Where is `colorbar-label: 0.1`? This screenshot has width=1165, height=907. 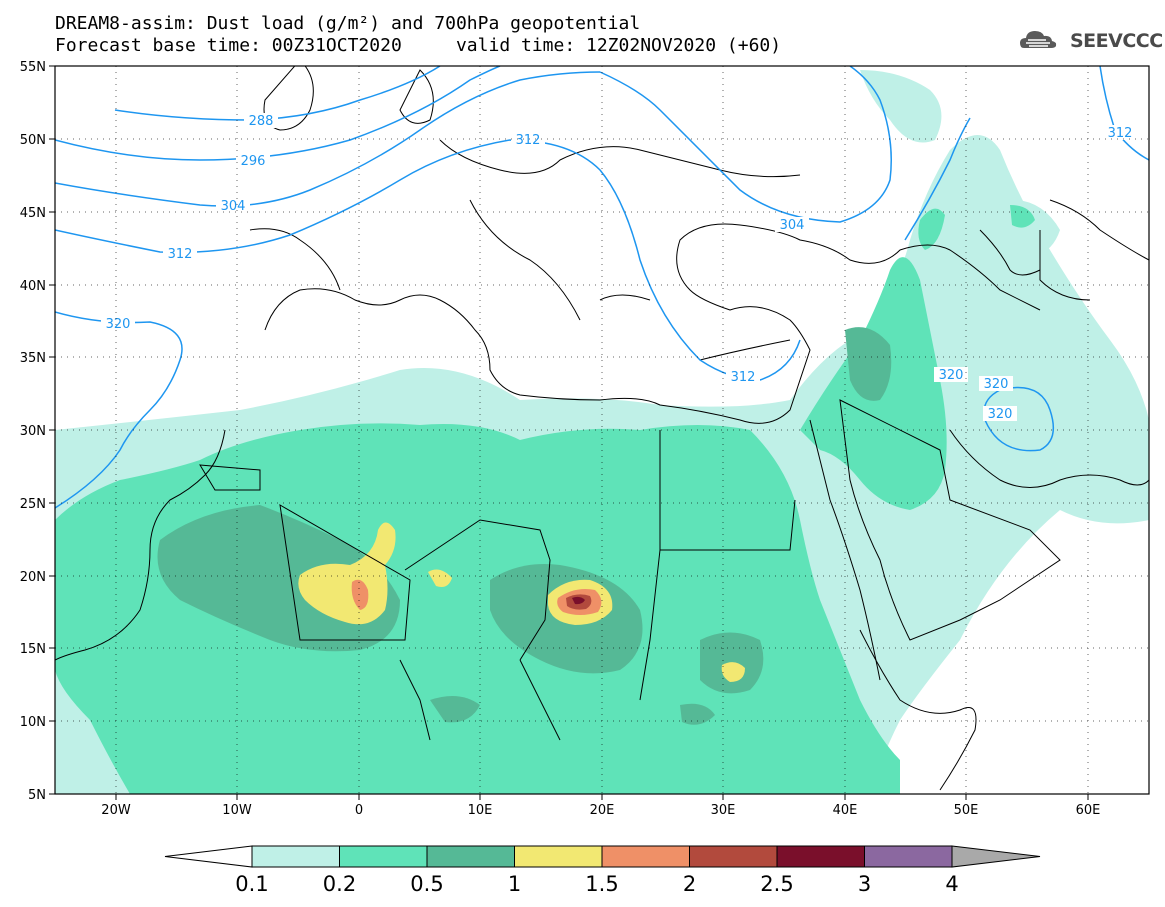
colorbar-label: 0.1 is located at coordinates (252, 884).